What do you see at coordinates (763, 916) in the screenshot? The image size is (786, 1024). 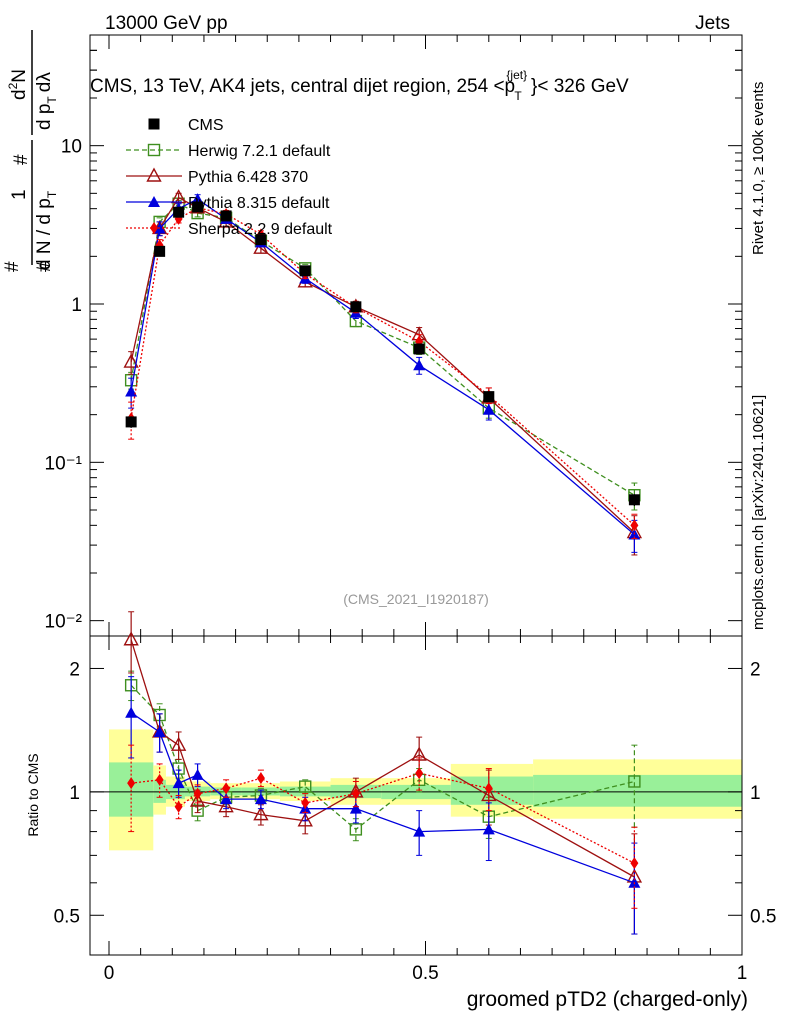 I see `ratio-ytick-label-right: 0.5` at bounding box center [763, 916].